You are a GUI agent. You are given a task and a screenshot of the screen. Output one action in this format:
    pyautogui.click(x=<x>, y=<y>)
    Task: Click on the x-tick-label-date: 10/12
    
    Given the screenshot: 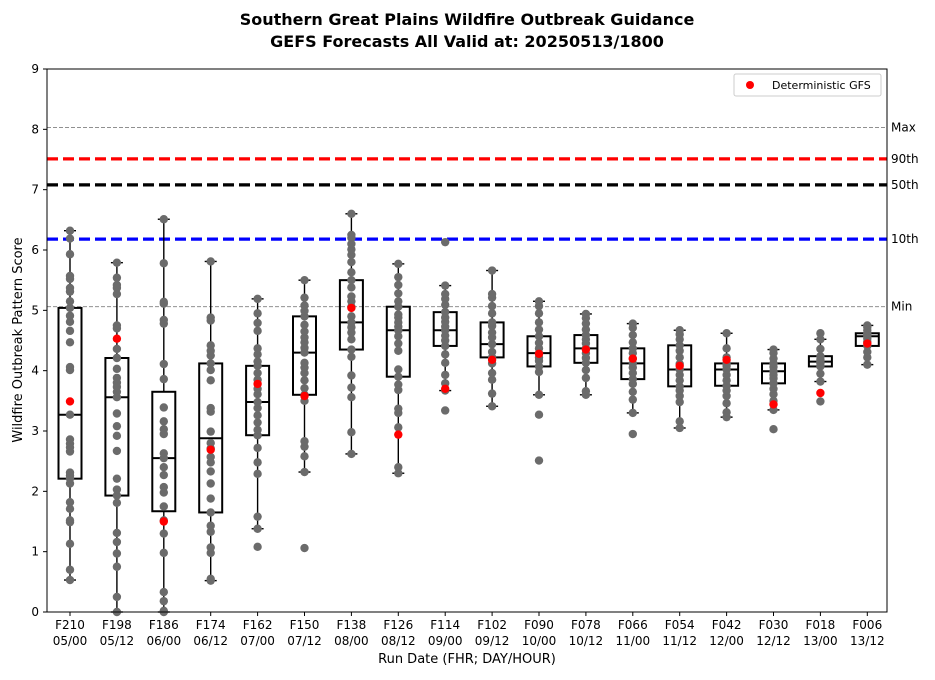 What is the action you would take?
    pyautogui.click(x=586, y=641)
    